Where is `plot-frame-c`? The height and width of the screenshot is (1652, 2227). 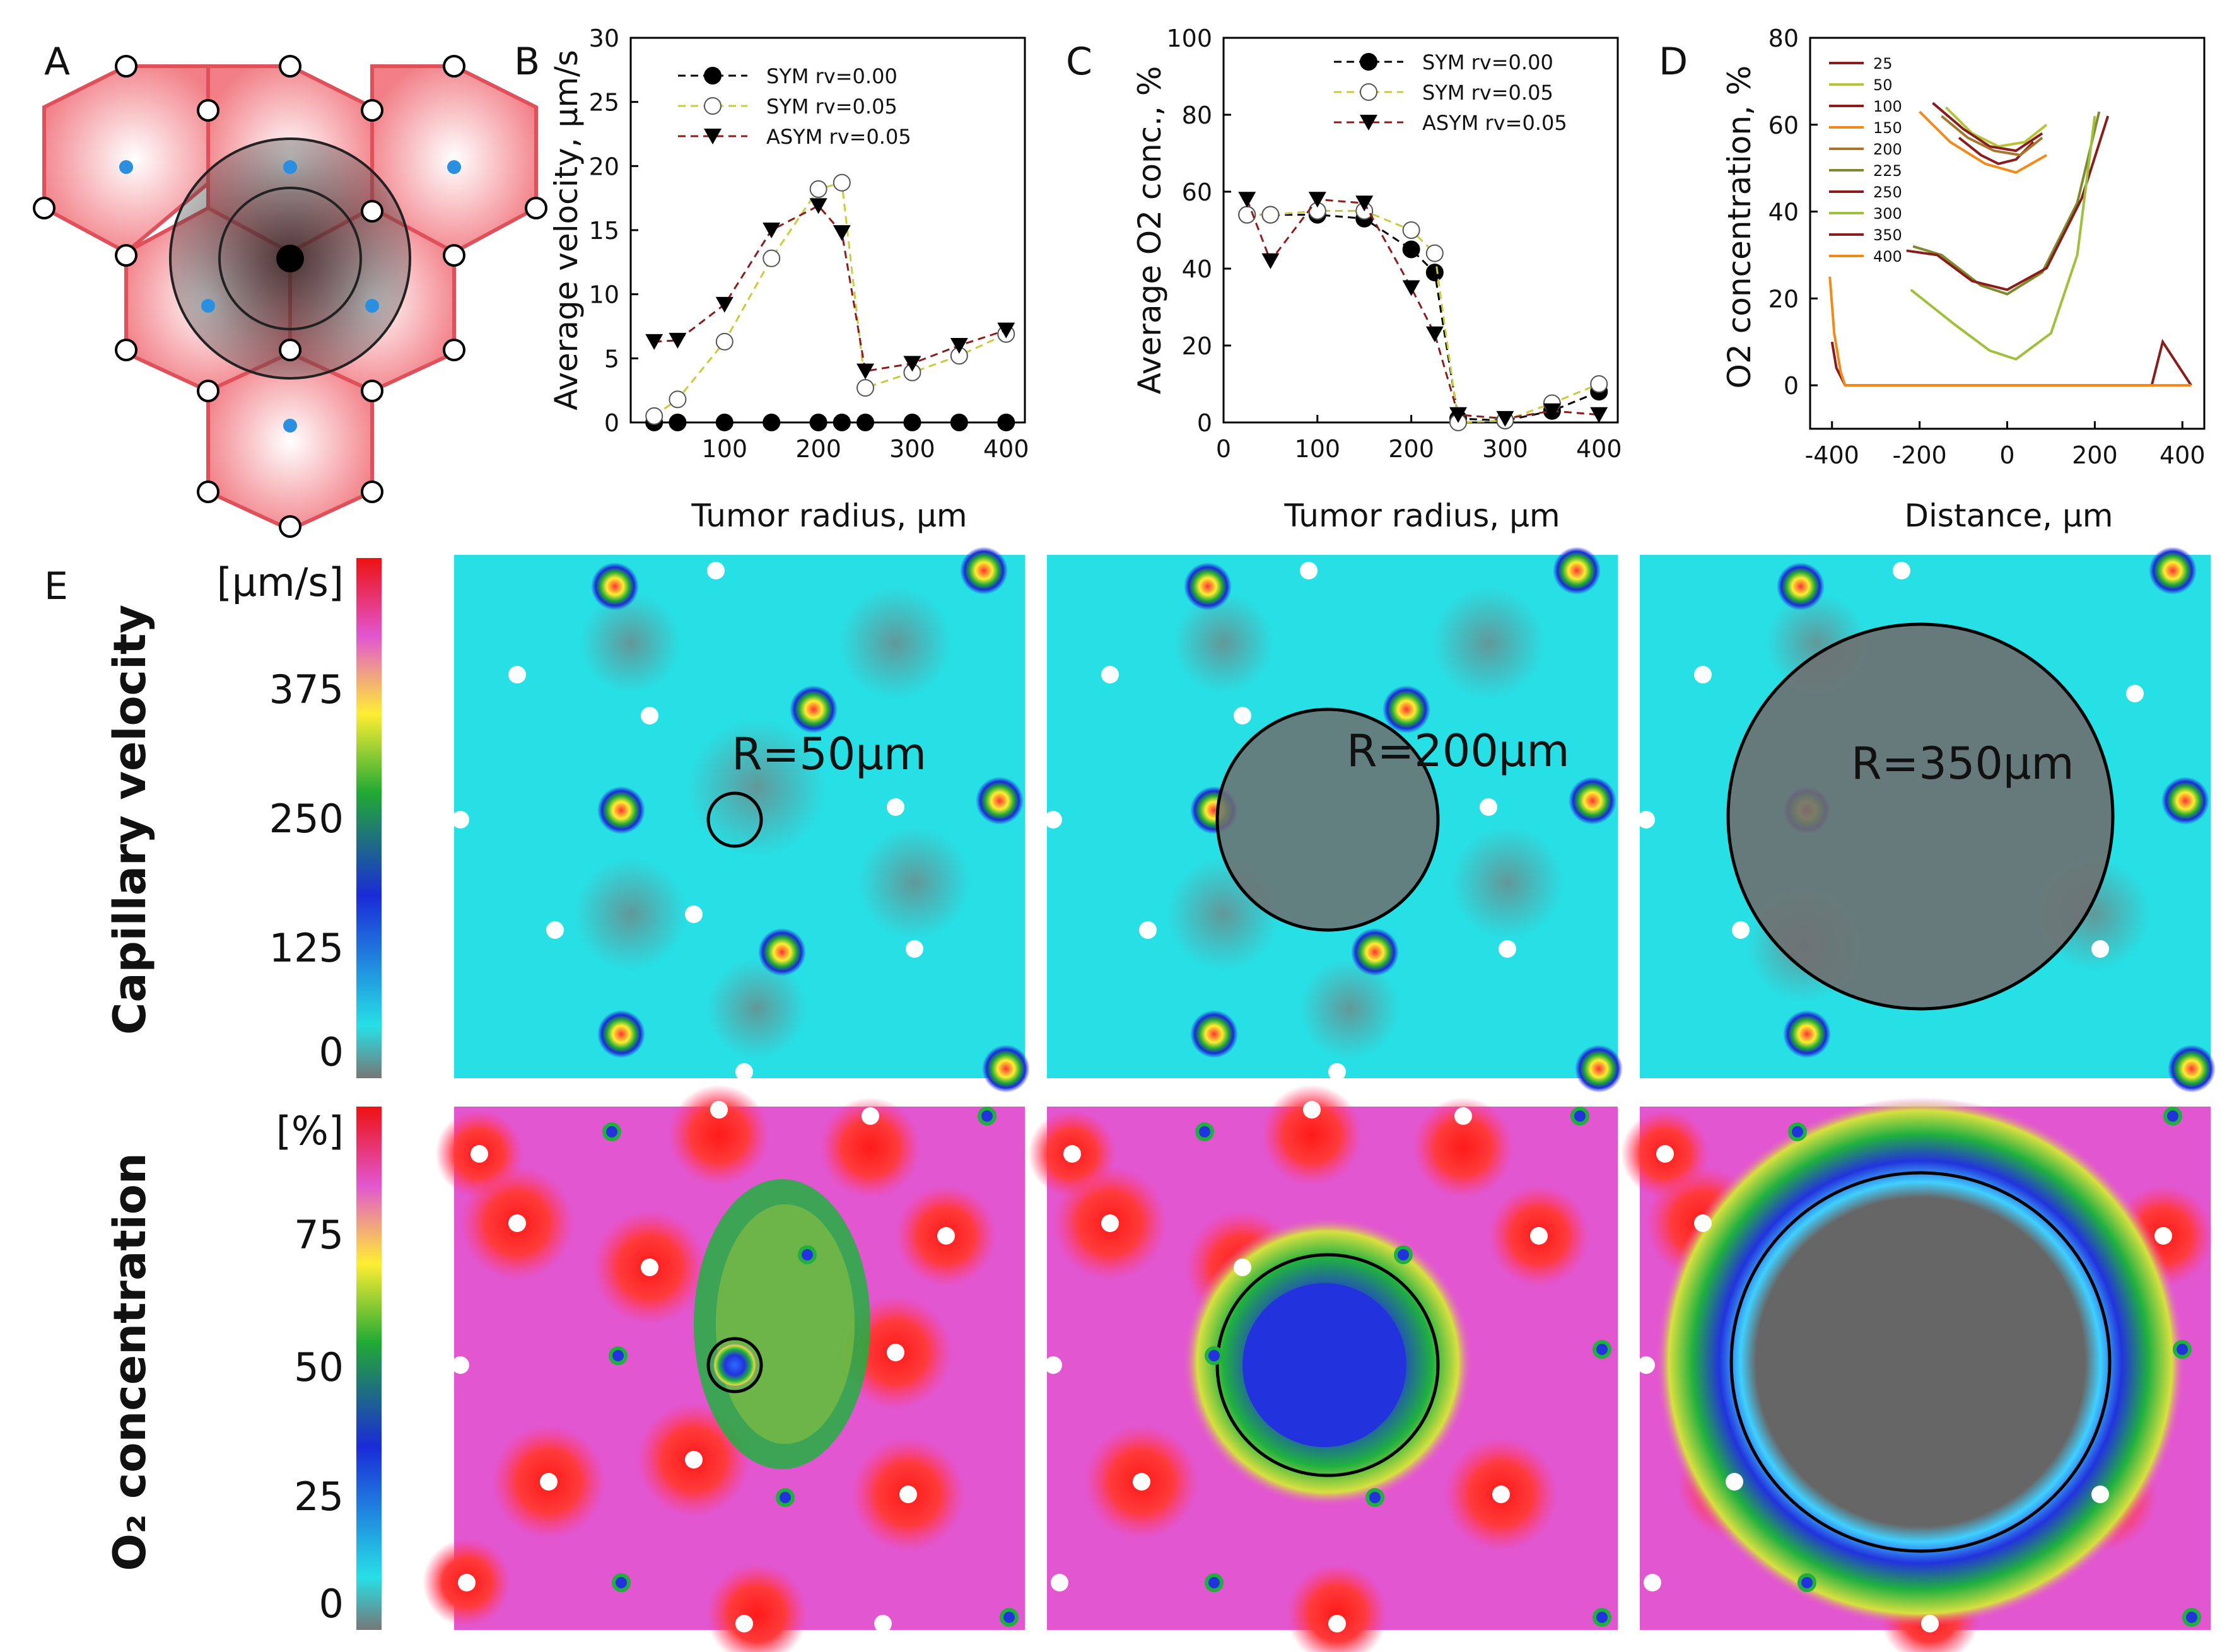 plot-frame-c is located at coordinates (1420, 230).